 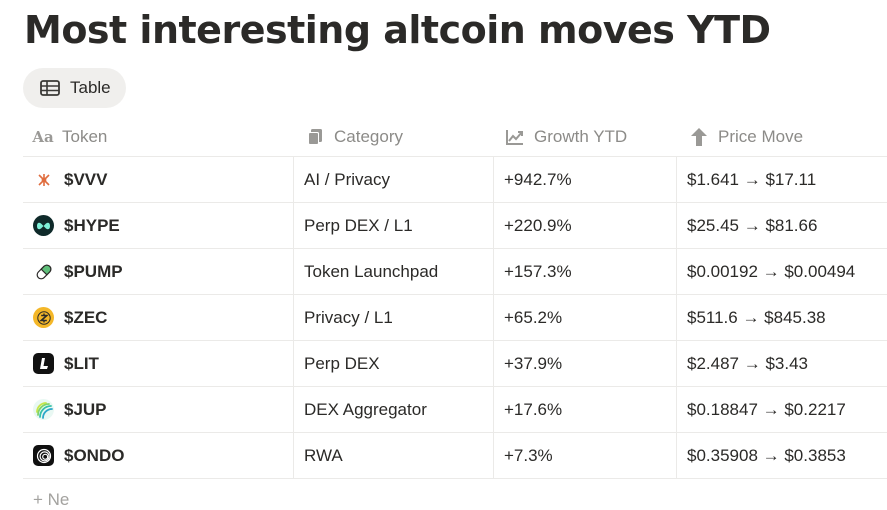 I want to click on price-cell: $1.641 → $17.11, so click(x=781, y=179).